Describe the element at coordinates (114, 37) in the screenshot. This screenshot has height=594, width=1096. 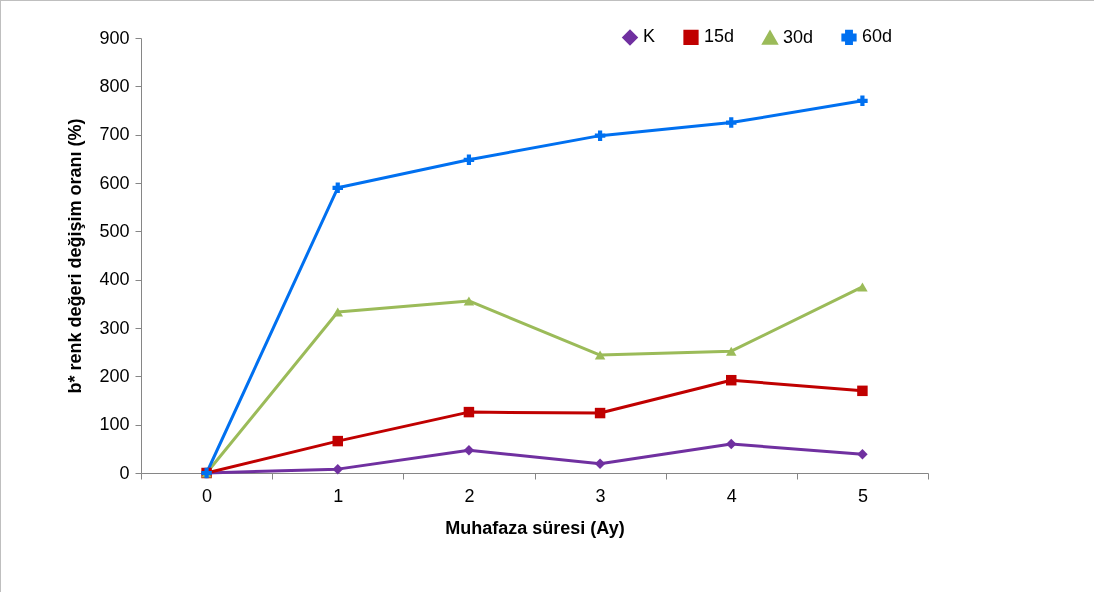
I see `y-tick-label: 900` at that location.